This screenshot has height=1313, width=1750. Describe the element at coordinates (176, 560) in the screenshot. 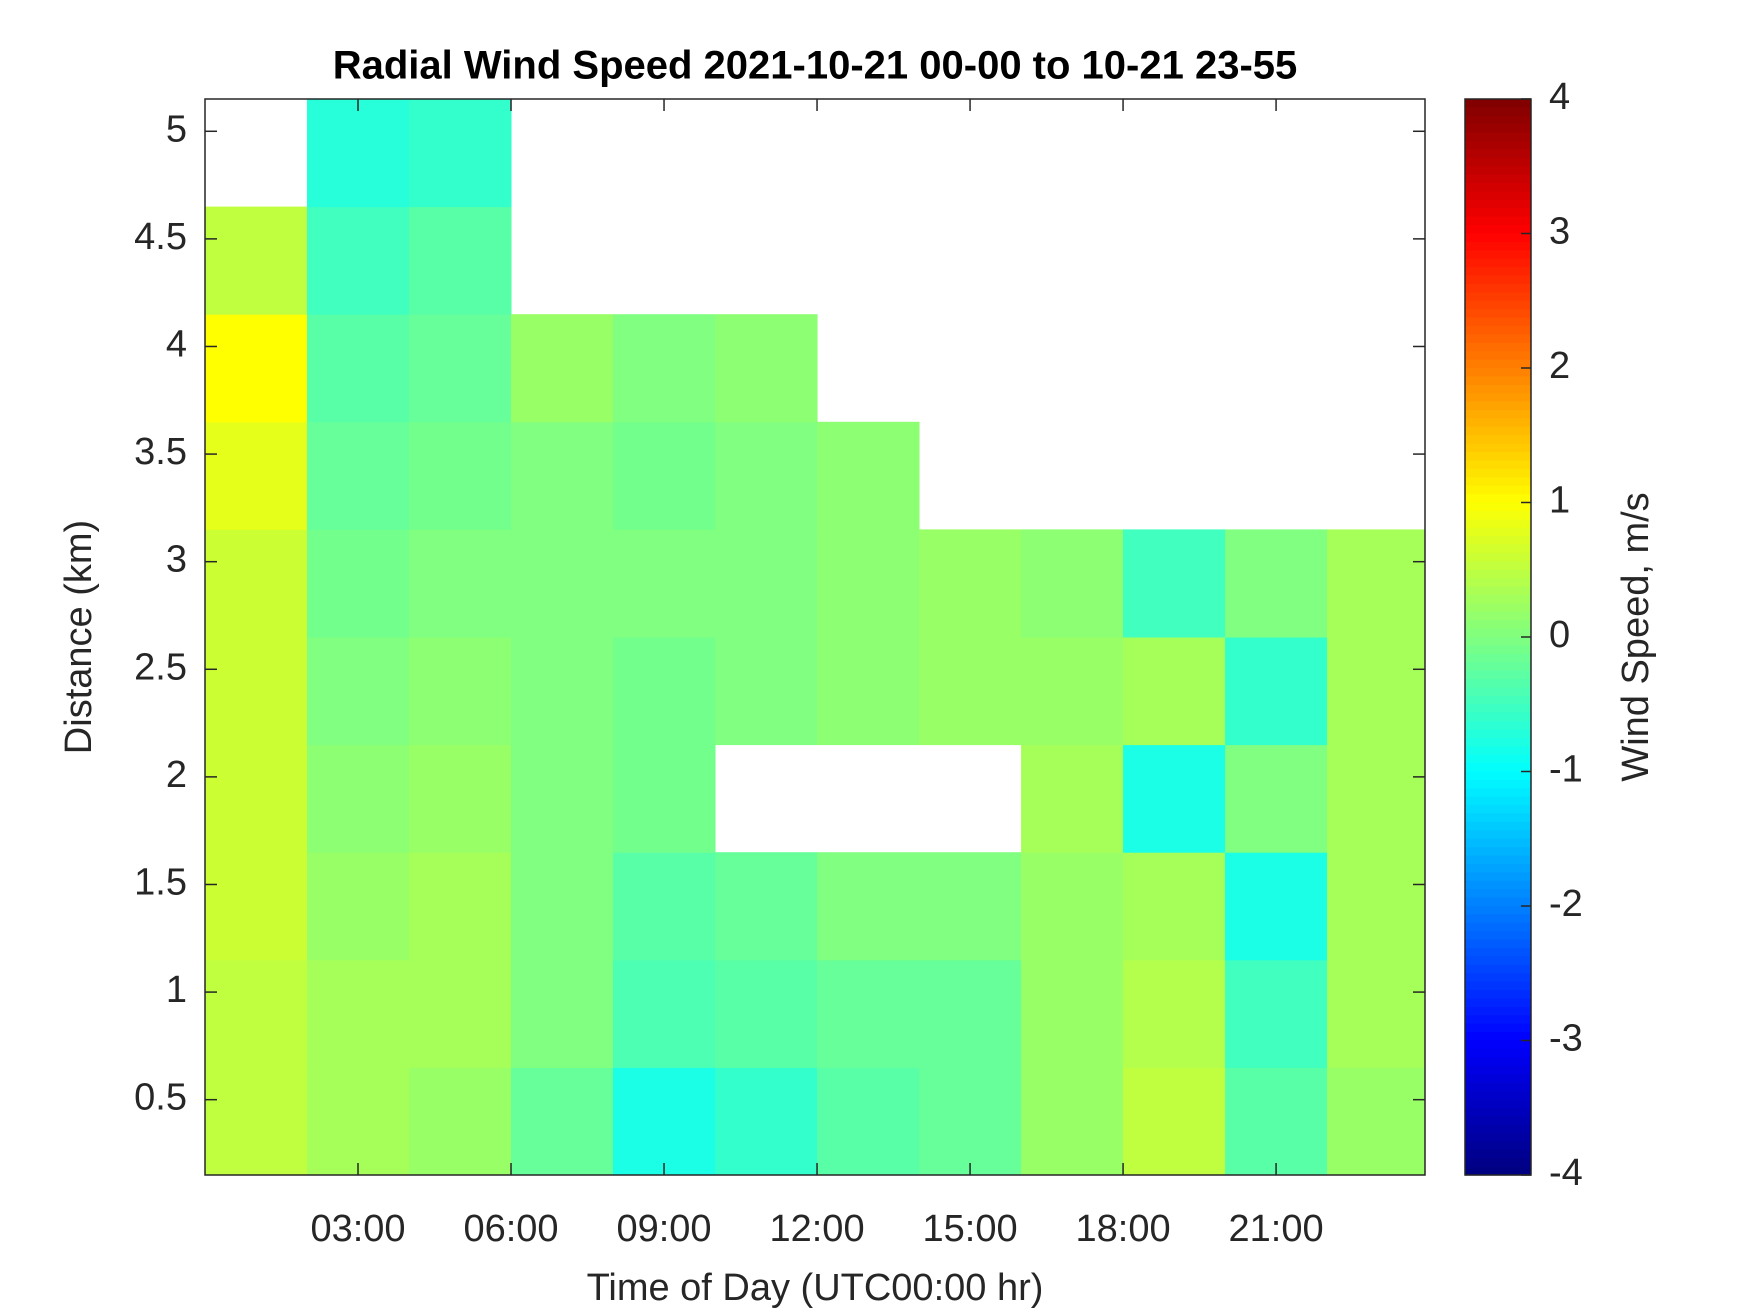

I see `y-tick-label: 3` at that location.